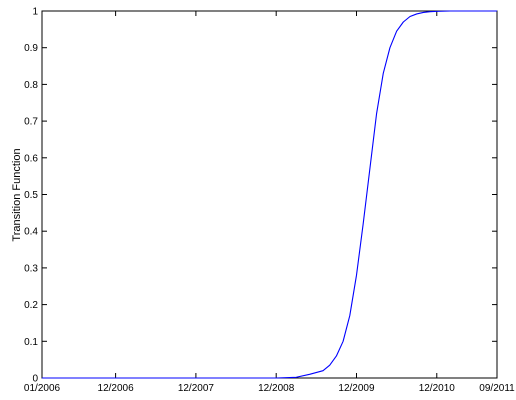 This screenshot has width=516, height=400. Describe the element at coordinates (437, 388) in the screenshot. I see `x-tick-label: 12/2010` at that location.